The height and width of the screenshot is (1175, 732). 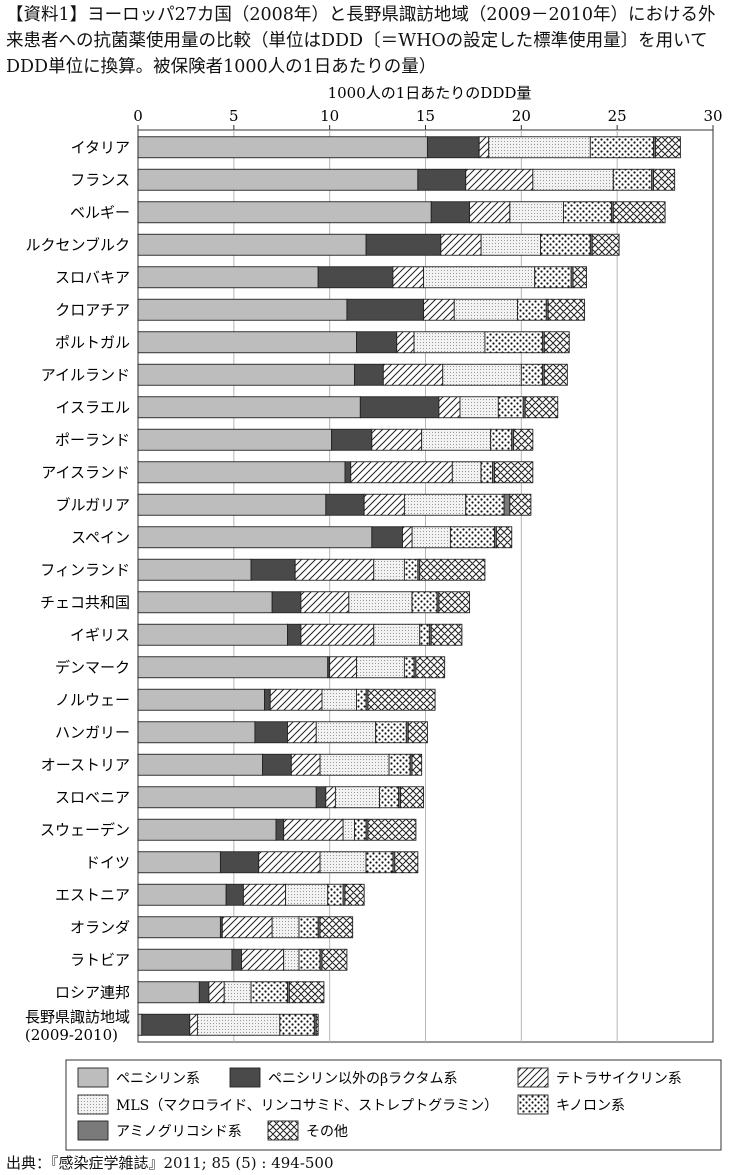 I want to click on category-label: 長野県諏訪地域, so click(x=77, y=1017).